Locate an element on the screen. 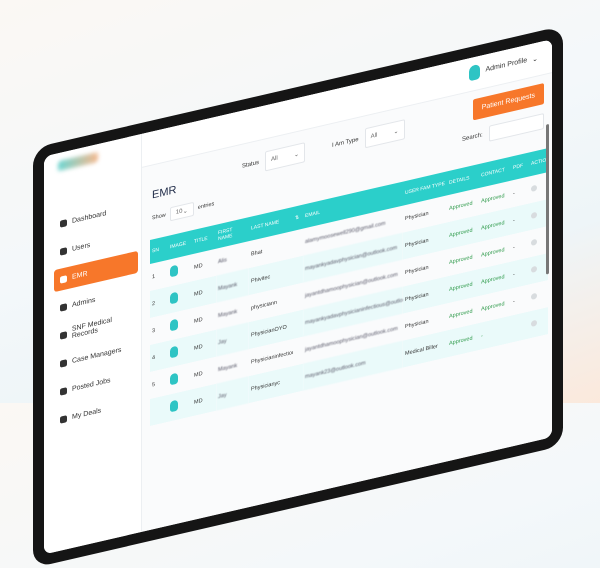  entries-select: 10 ⌄ is located at coordinates (181, 211).